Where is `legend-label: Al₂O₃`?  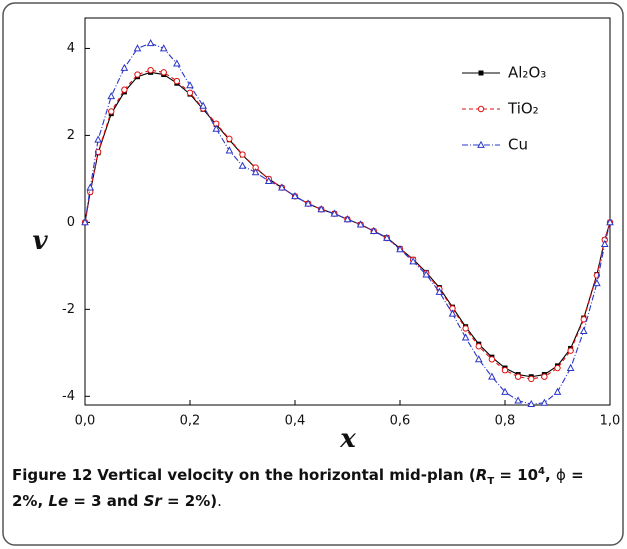 legend-label: Al₂O₃ is located at coordinates (527, 73).